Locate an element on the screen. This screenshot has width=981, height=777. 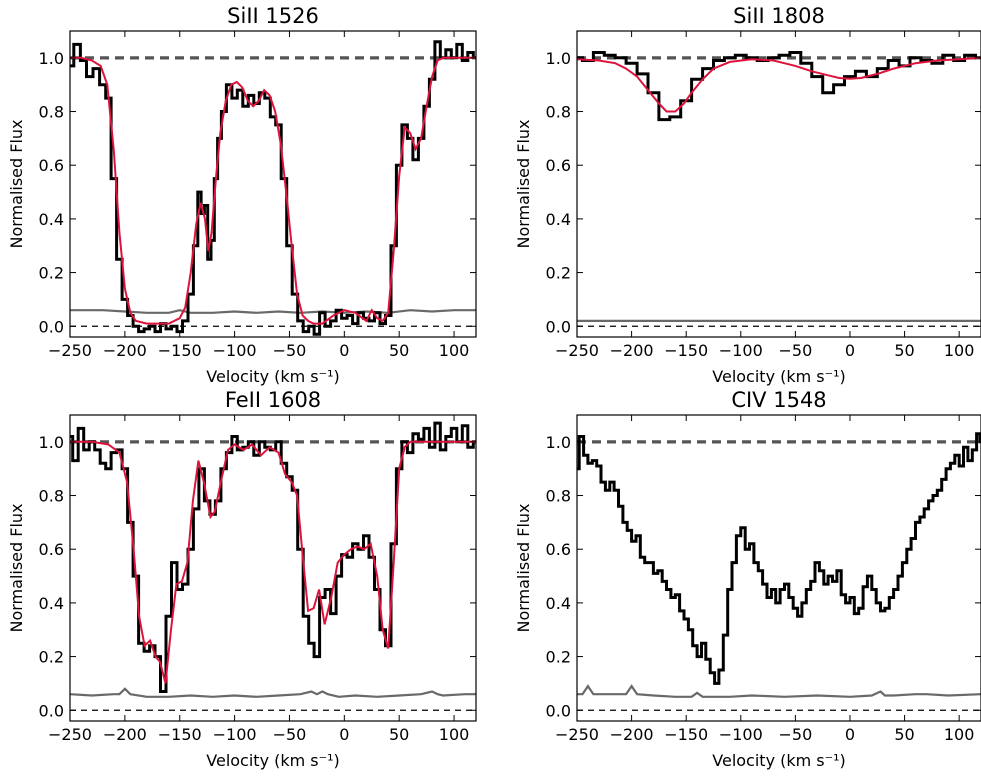
chart-title: FeII 1608 is located at coordinates (273, 400).